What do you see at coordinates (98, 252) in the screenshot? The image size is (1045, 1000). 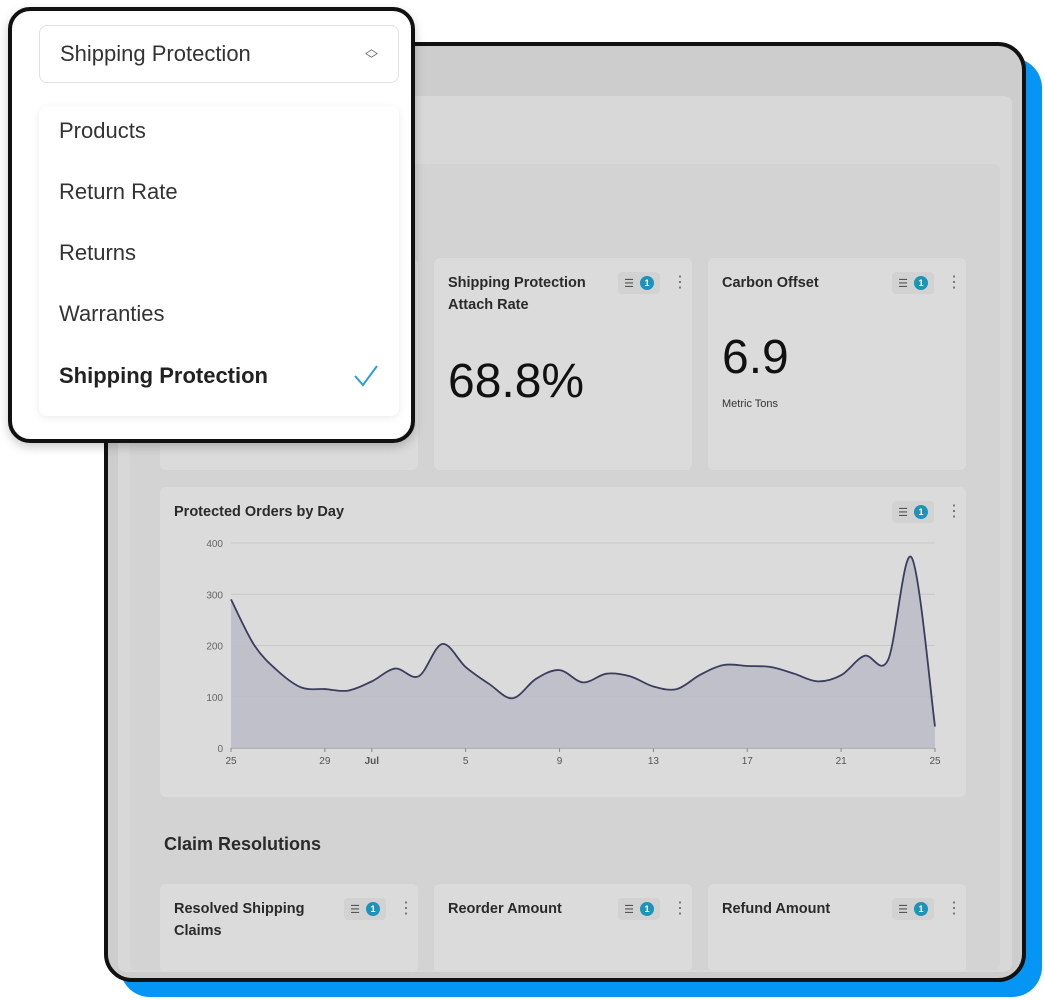 I see `option-label: Returns` at bounding box center [98, 252].